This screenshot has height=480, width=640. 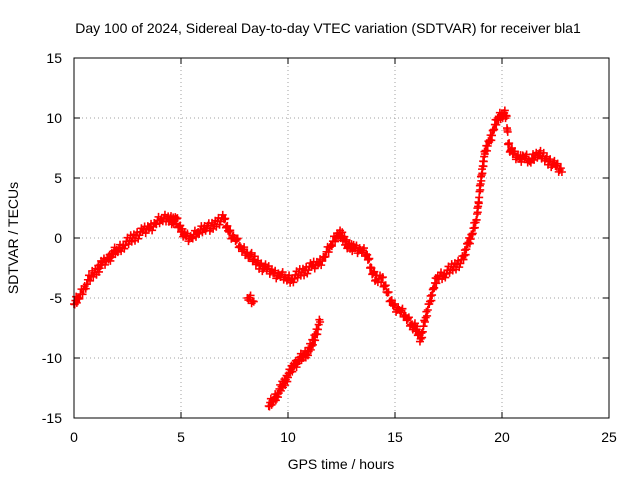 What do you see at coordinates (74, 437) in the screenshot?
I see `x-tick-label: 0` at bounding box center [74, 437].